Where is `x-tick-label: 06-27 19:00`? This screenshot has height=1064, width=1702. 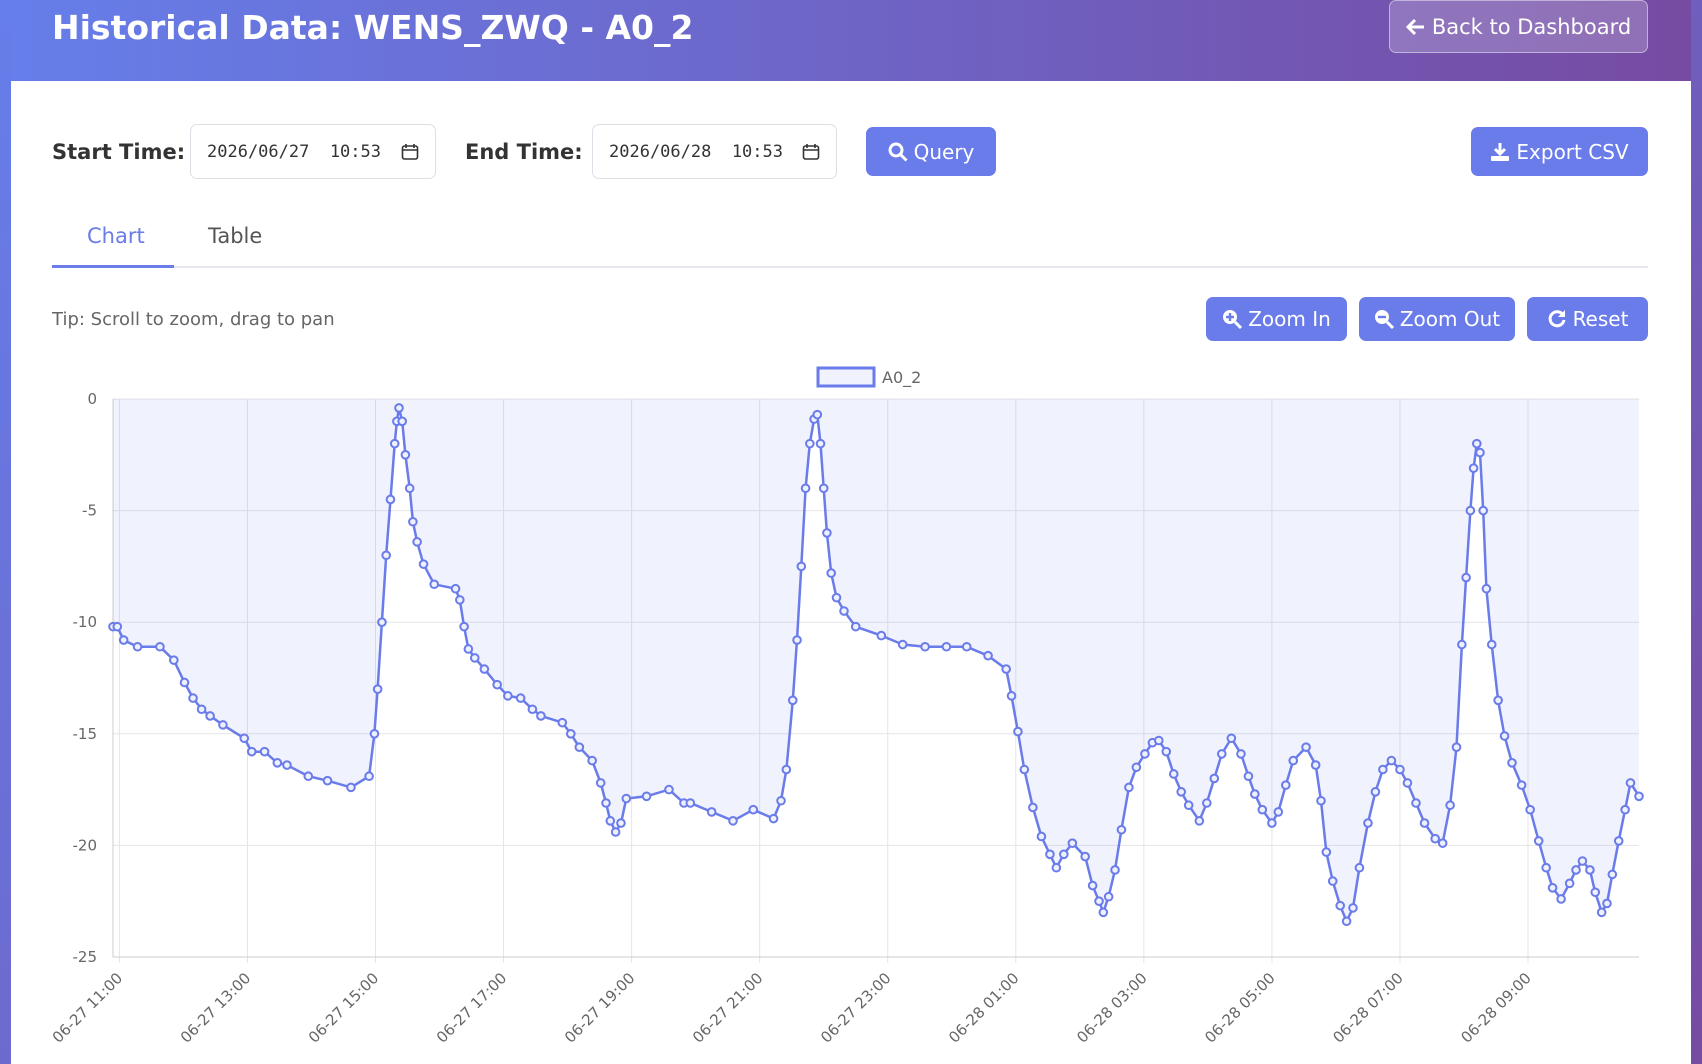
x-tick-label: 06-27 19:00 is located at coordinates (599, 1007).